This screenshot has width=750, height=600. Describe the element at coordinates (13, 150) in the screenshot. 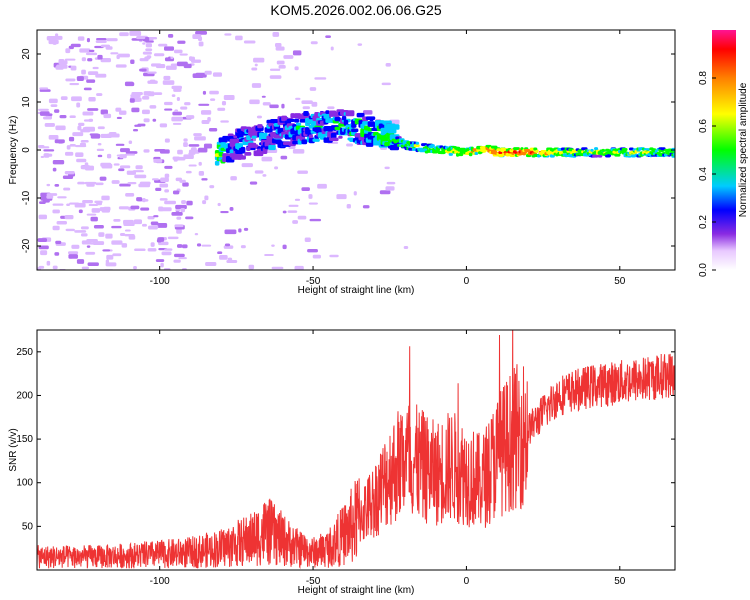

I see `spectrogram-ylabel: Frequency (Hz)` at that location.